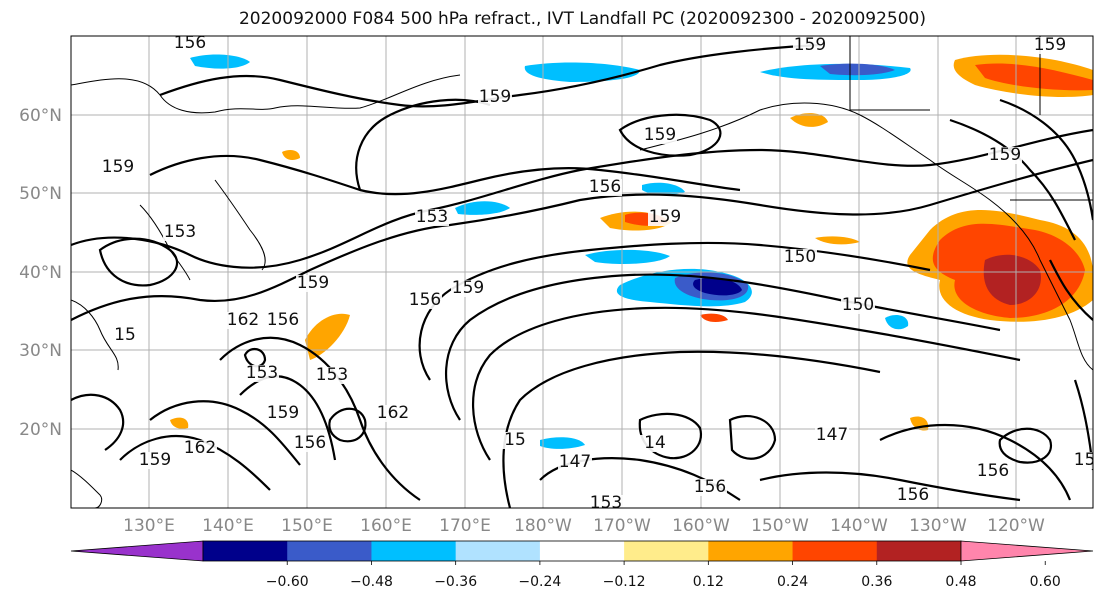 This screenshot has width=1105, height=601. Describe the element at coordinates (1027, 551) in the screenshot. I see `colorbar-extend-high` at that location.